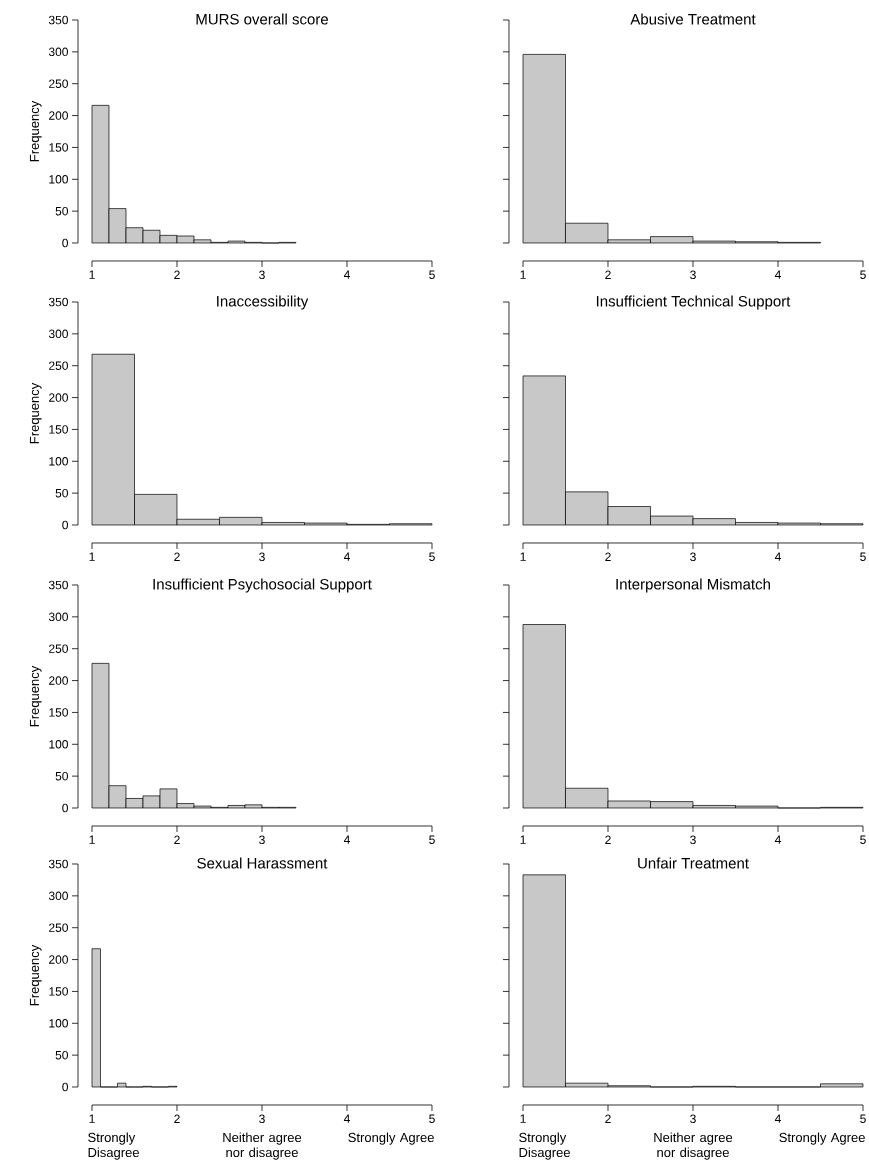 This screenshot has width=869, height=1171. What do you see at coordinates (262, 585) in the screenshot?
I see `chart-title: Insufficient Psychosocial Support` at bounding box center [262, 585].